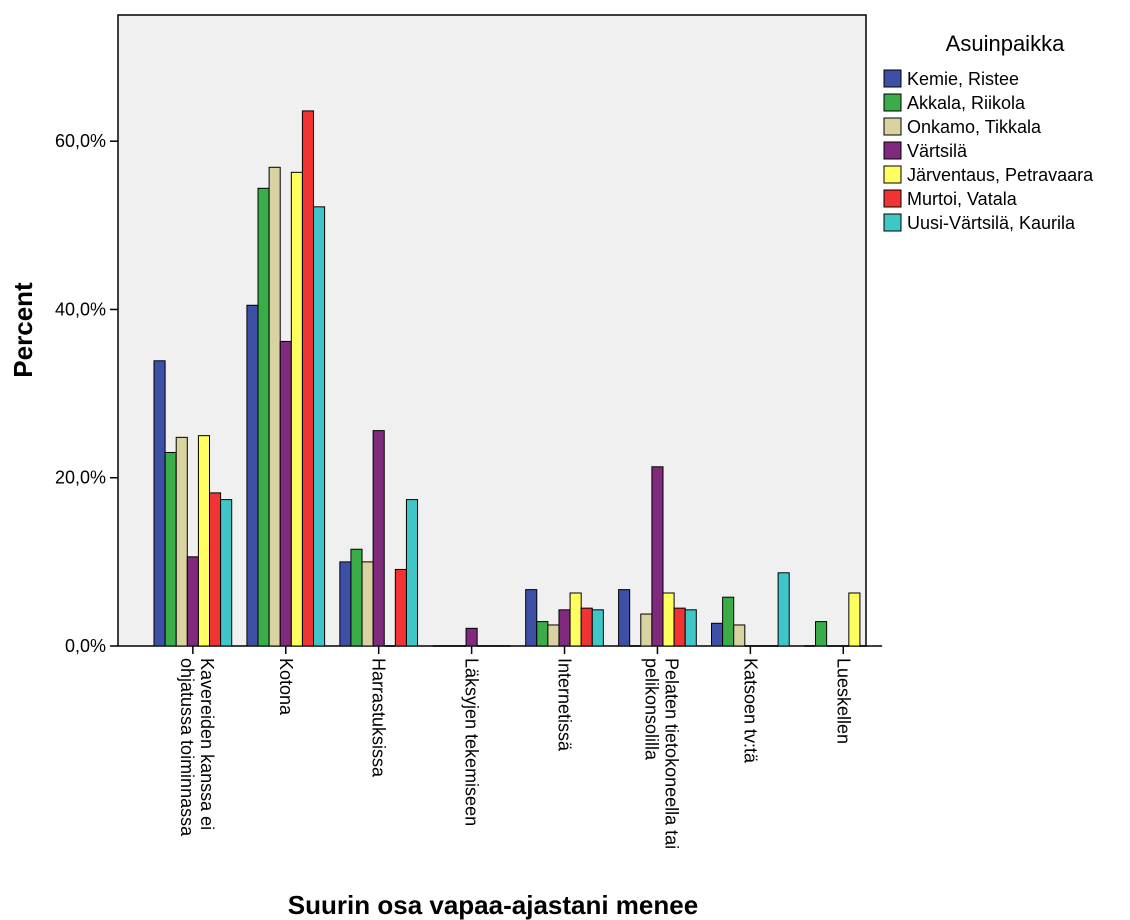 This screenshot has height=920, width=1130. Describe the element at coordinates (671, 753) in the screenshot. I see `x-tick-label: Pelaten tietokoneella tai` at that location.